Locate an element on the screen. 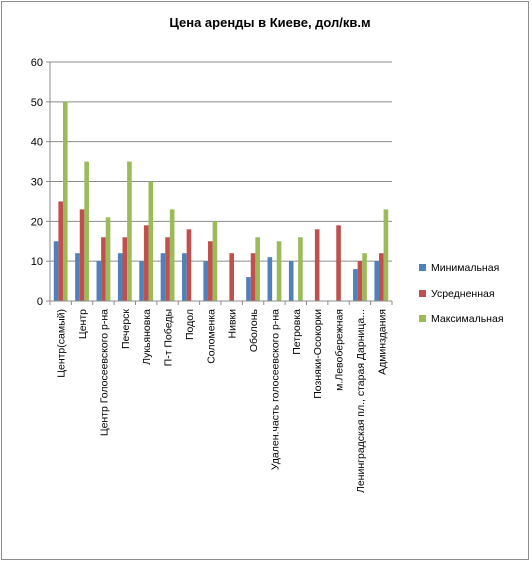 The width and height of the screenshot is (532, 563). y-tick-label: 60 is located at coordinates (37, 63).